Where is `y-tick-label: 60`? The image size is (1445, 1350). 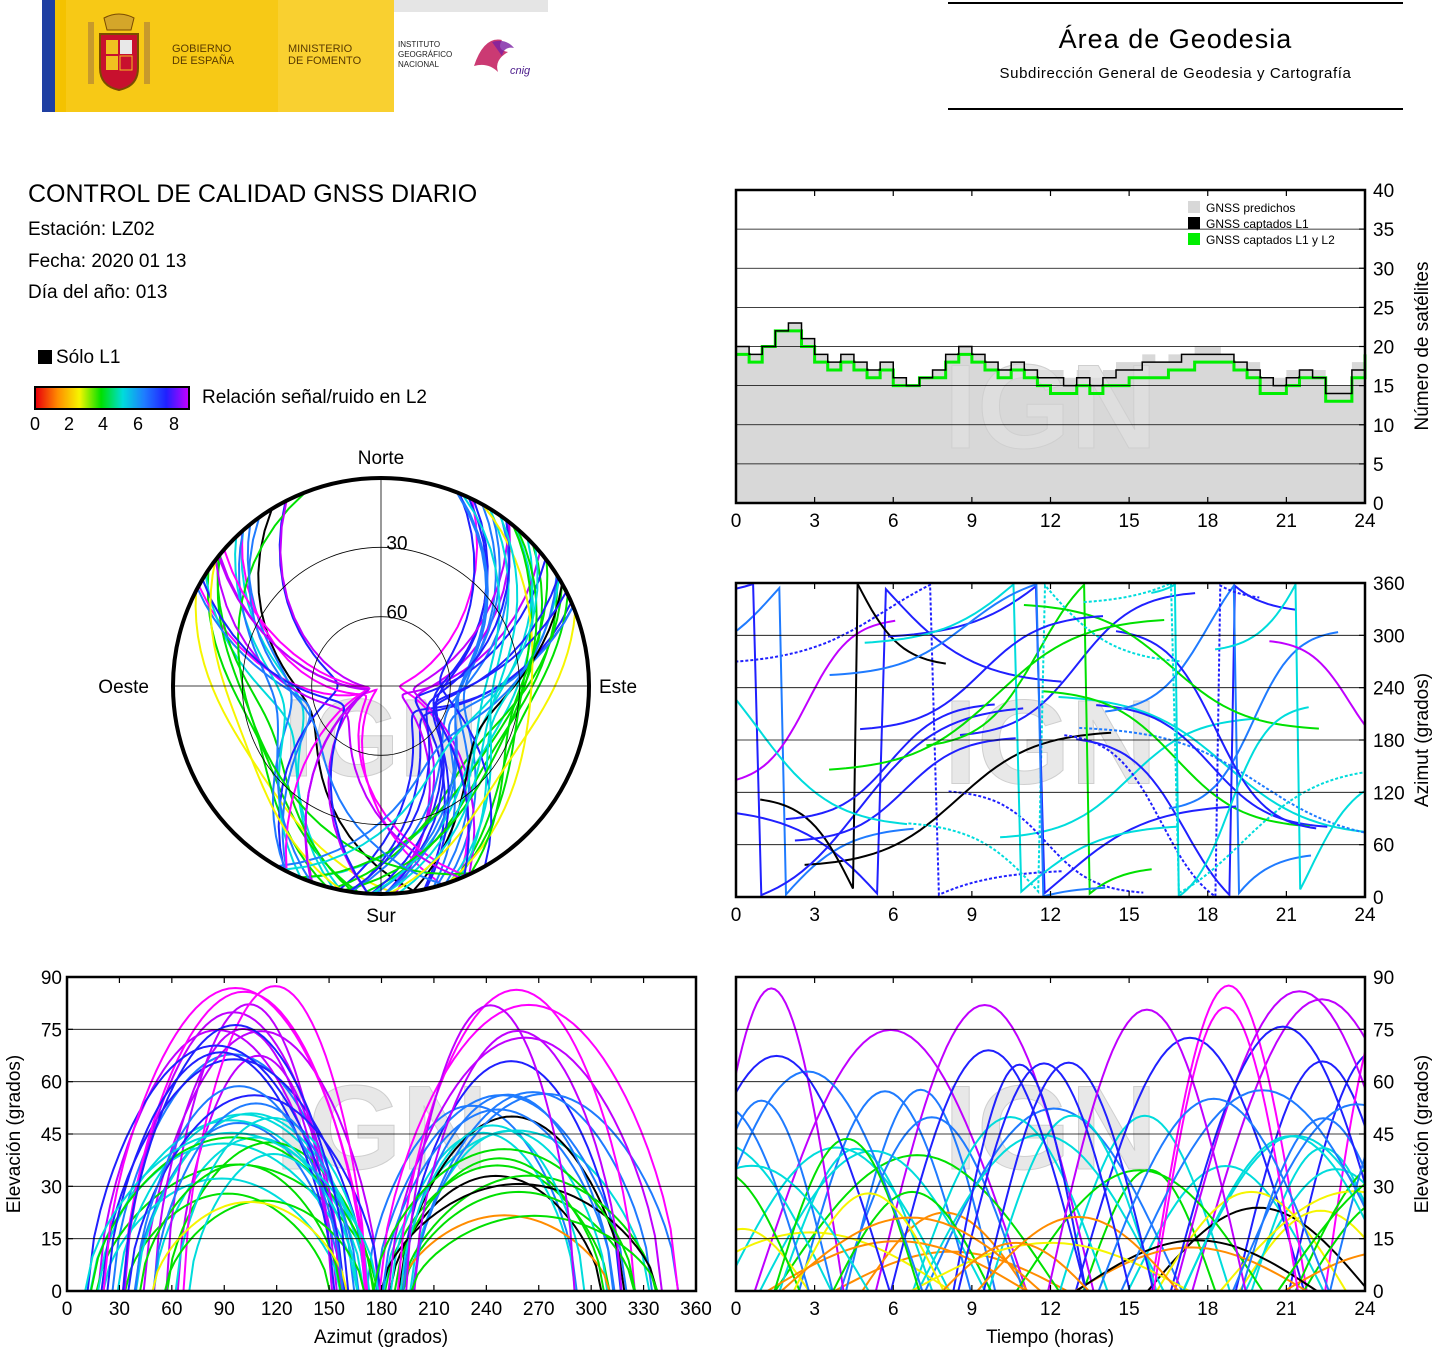 y-tick-label: 60 is located at coordinates (1383, 1083).